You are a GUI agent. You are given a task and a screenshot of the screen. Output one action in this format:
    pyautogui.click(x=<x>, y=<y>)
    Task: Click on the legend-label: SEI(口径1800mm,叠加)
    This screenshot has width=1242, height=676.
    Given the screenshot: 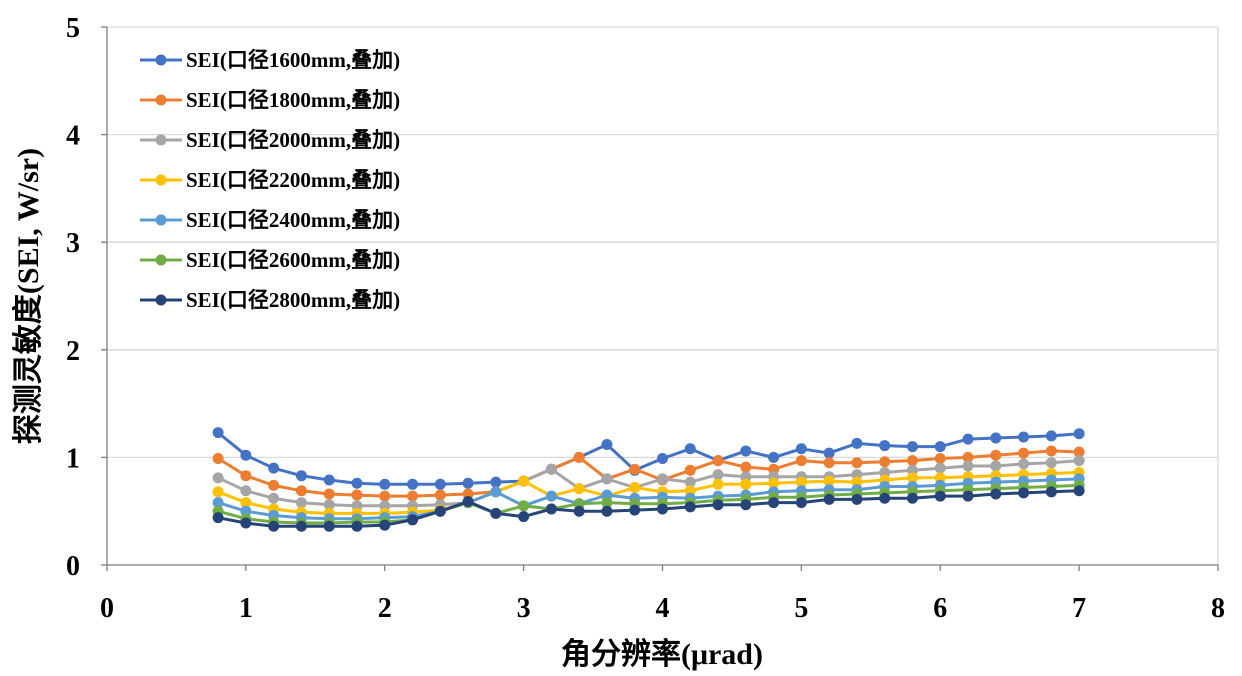 What is the action you would take?
    pyautogui.click(x=293, y=100)
    